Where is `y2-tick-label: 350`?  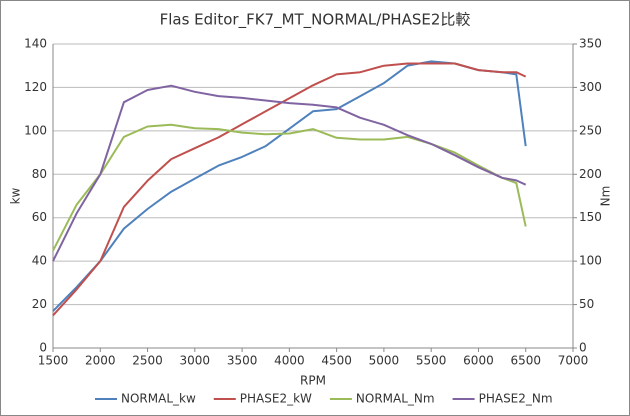 y2-tick-label: 350 is located at coordinates (590, 44).